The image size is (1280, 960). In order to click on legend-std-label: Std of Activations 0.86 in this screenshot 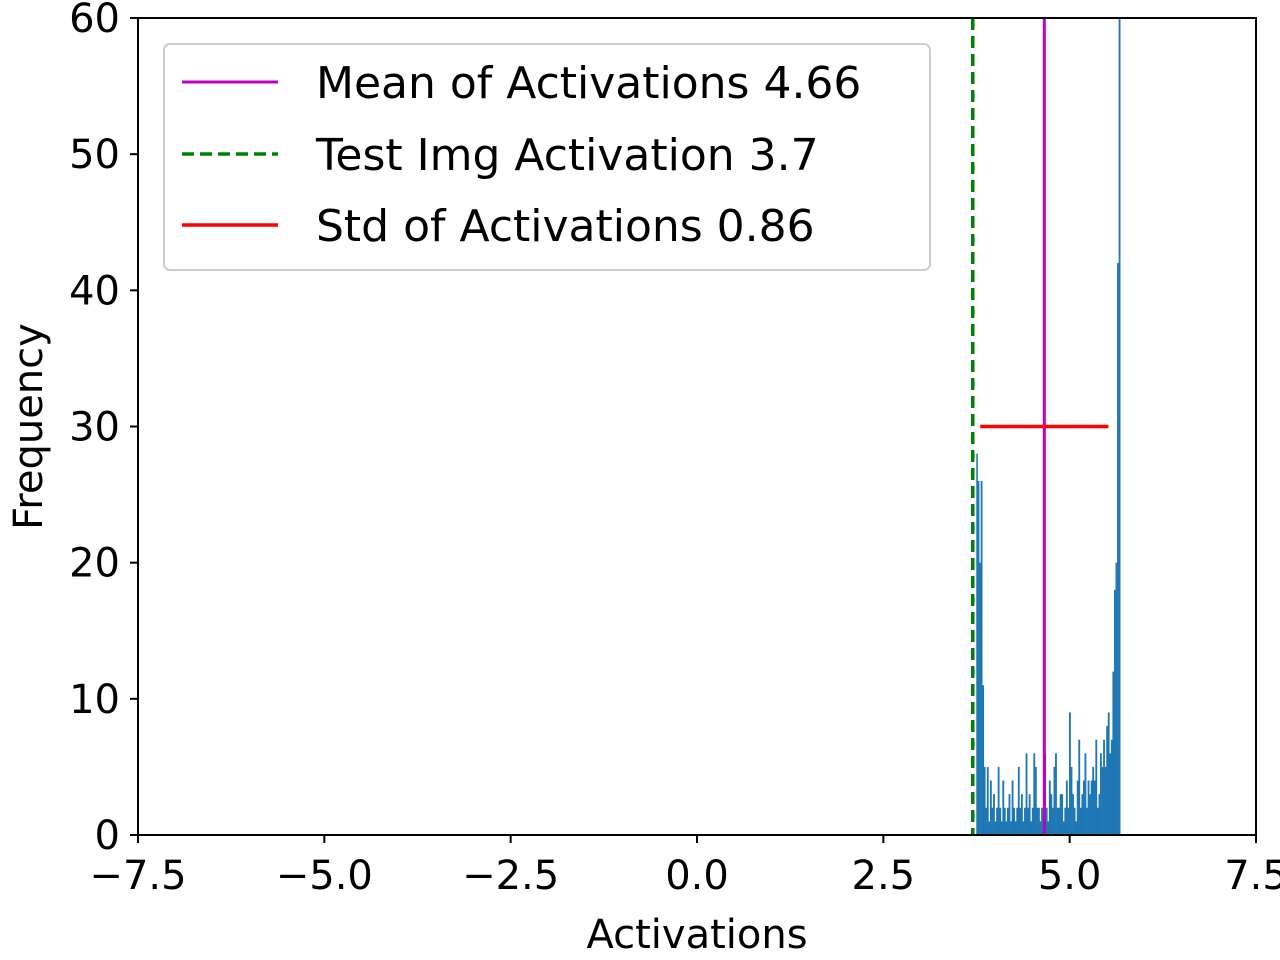, I will do `click(565, 226)`.